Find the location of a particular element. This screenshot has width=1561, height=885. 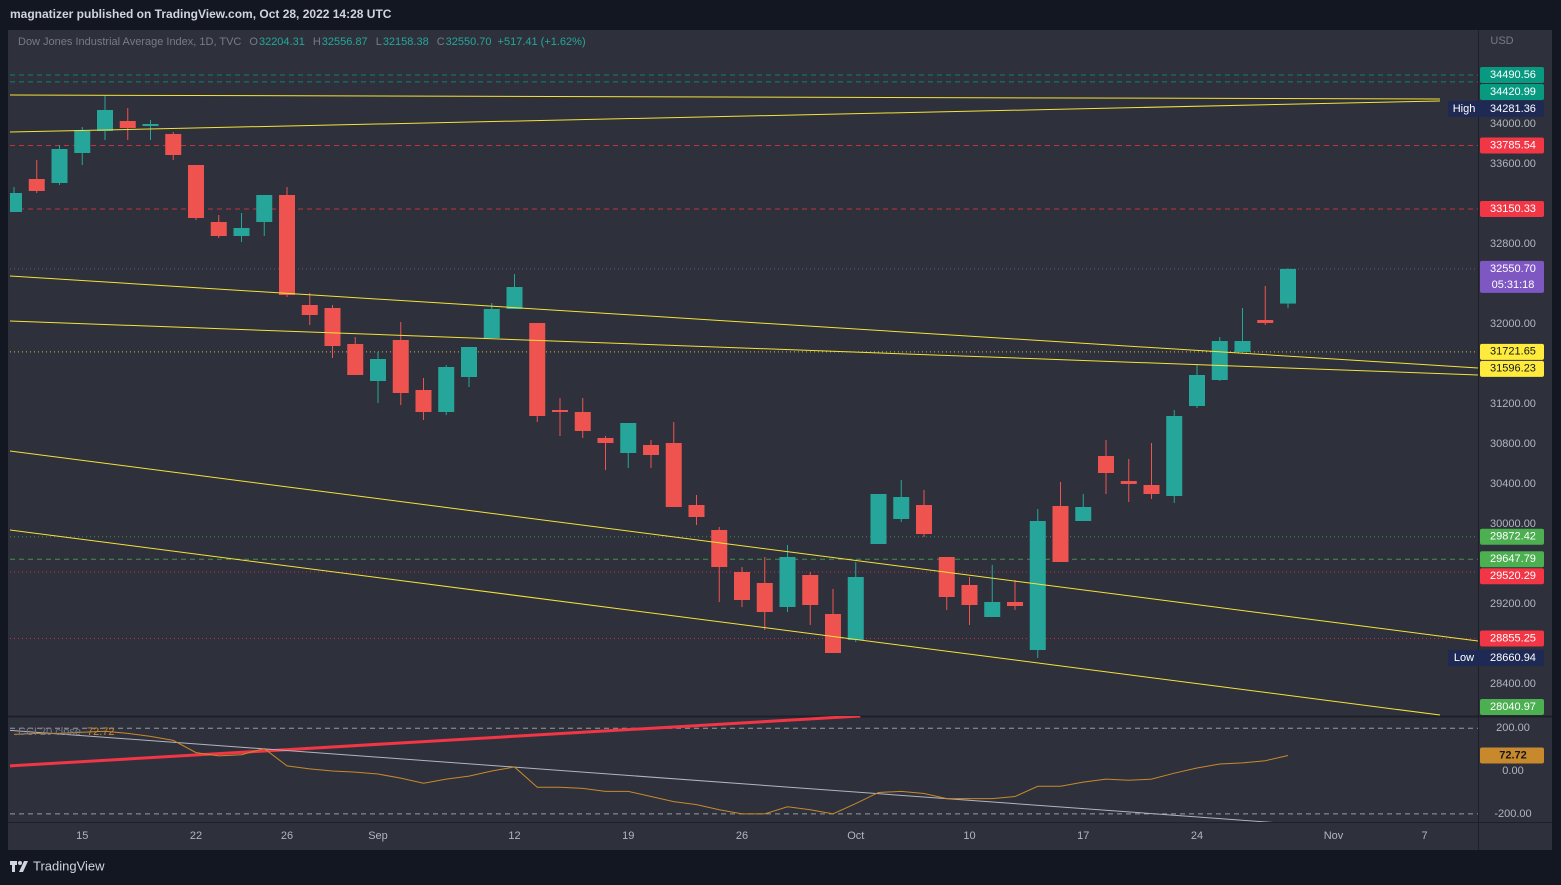

indicator-tick-label: 200.00 is located at coordinates (1513, 728).